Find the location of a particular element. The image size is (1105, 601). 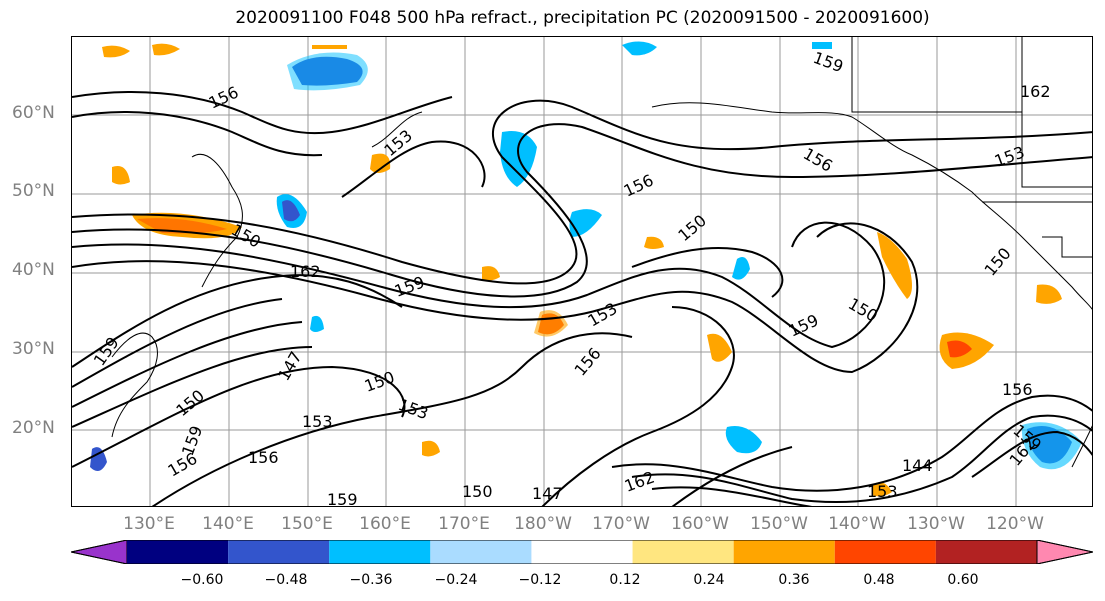

colorbar-tick: 0.48 is located at coordinates (879, 580).